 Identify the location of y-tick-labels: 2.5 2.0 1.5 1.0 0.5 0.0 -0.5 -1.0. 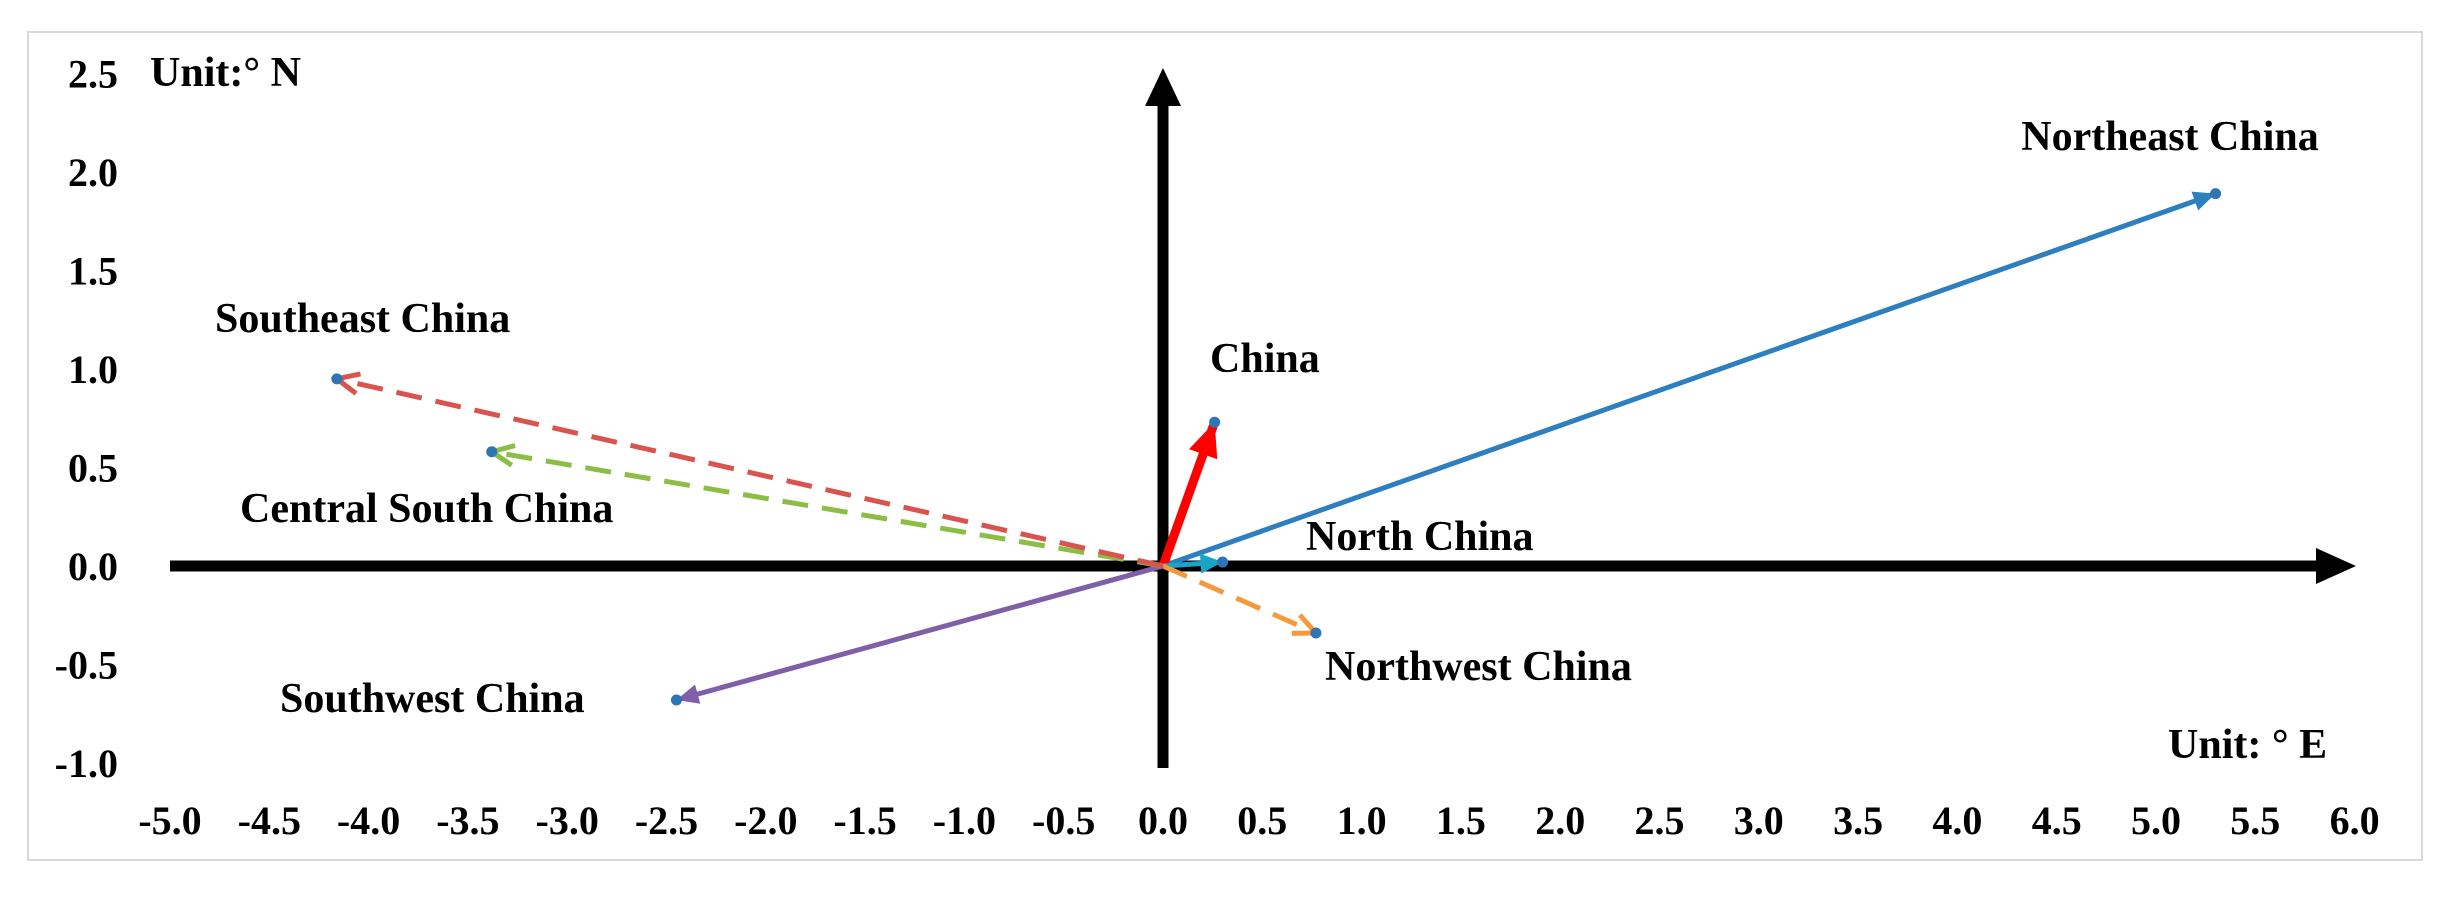
(86, 419).